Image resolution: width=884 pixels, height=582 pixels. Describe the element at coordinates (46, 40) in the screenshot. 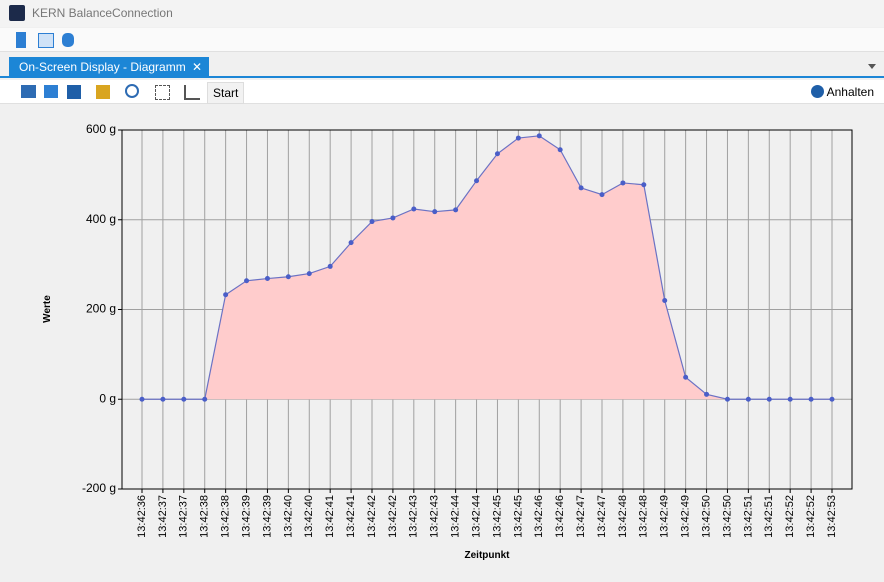

I see `layout-button` at that location.